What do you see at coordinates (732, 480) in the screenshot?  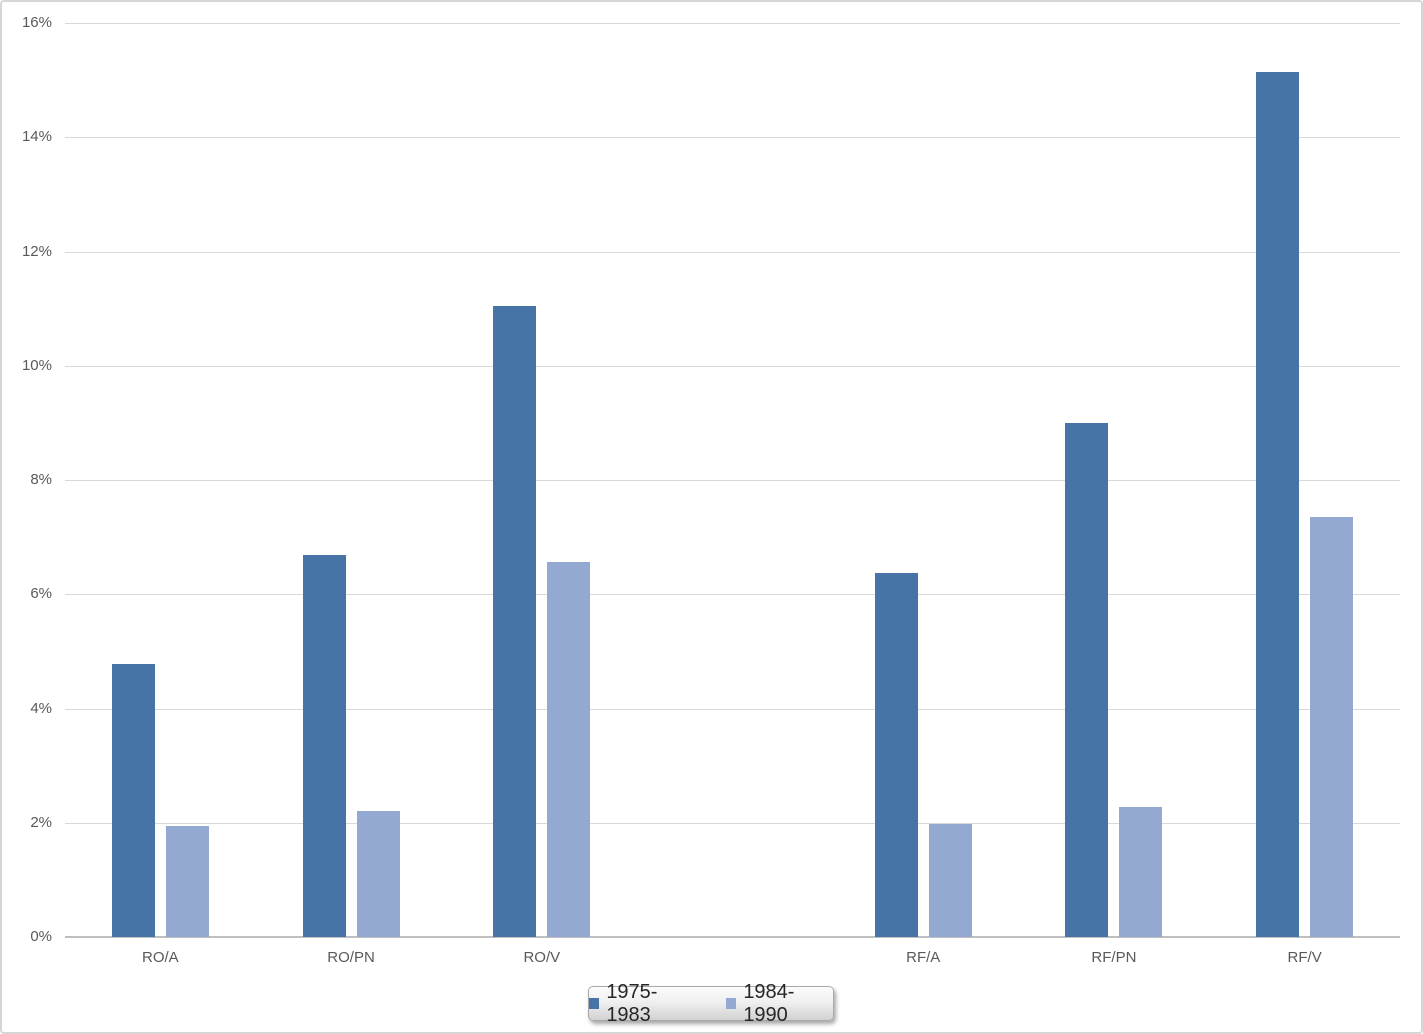 I see `gridline-8%` at bounding box center [732, 480].